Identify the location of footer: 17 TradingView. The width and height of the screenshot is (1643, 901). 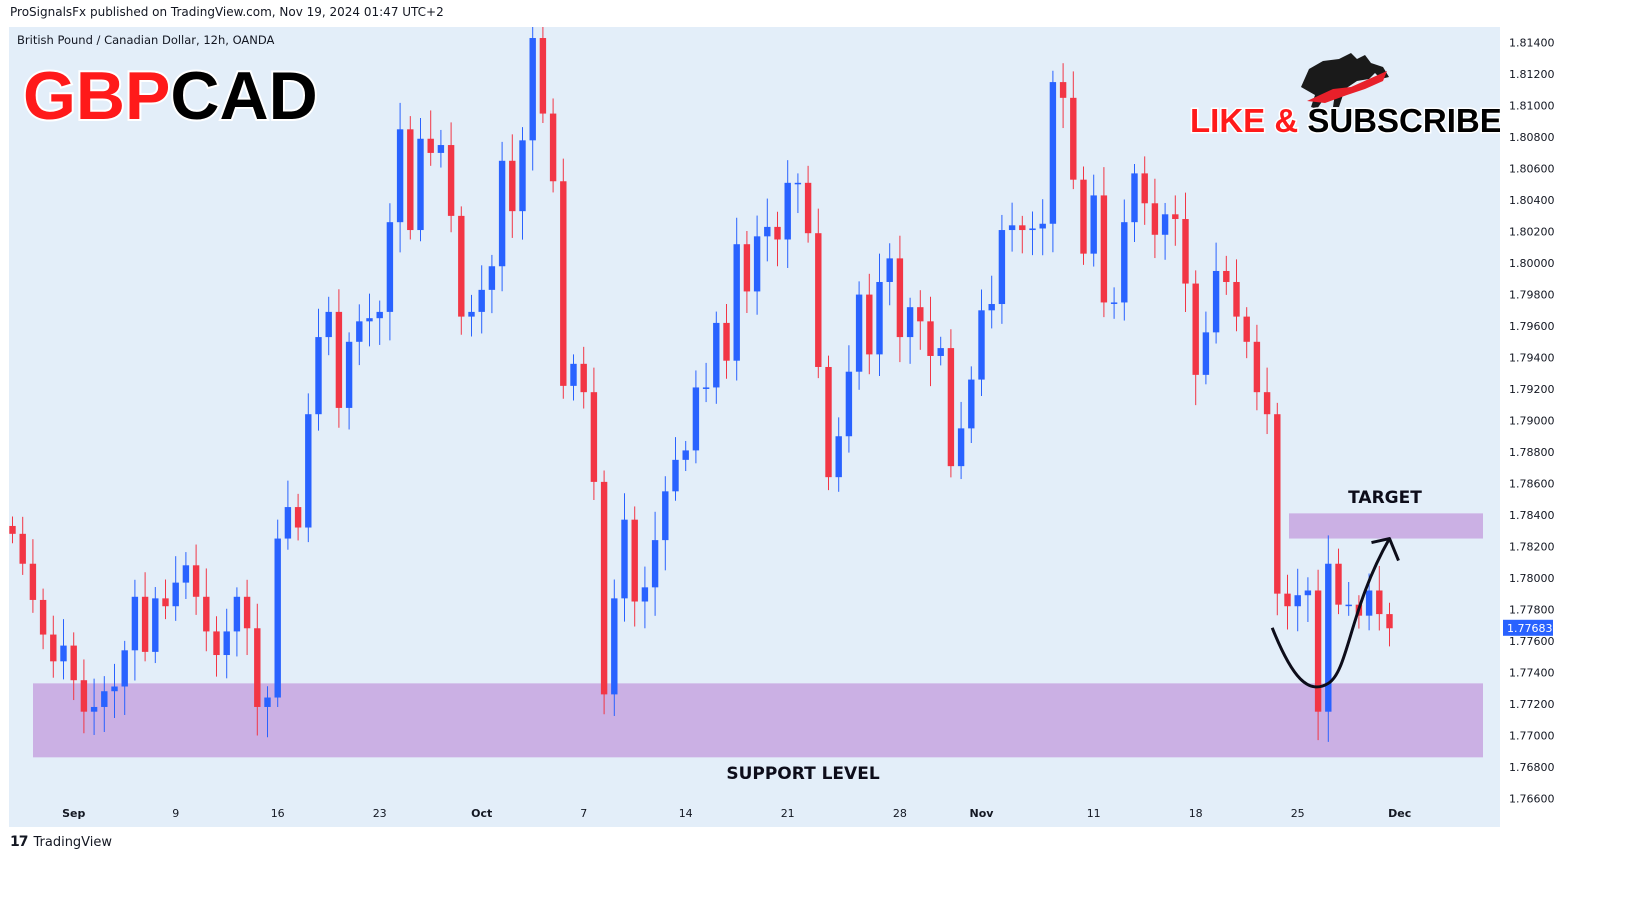
(61, 842).